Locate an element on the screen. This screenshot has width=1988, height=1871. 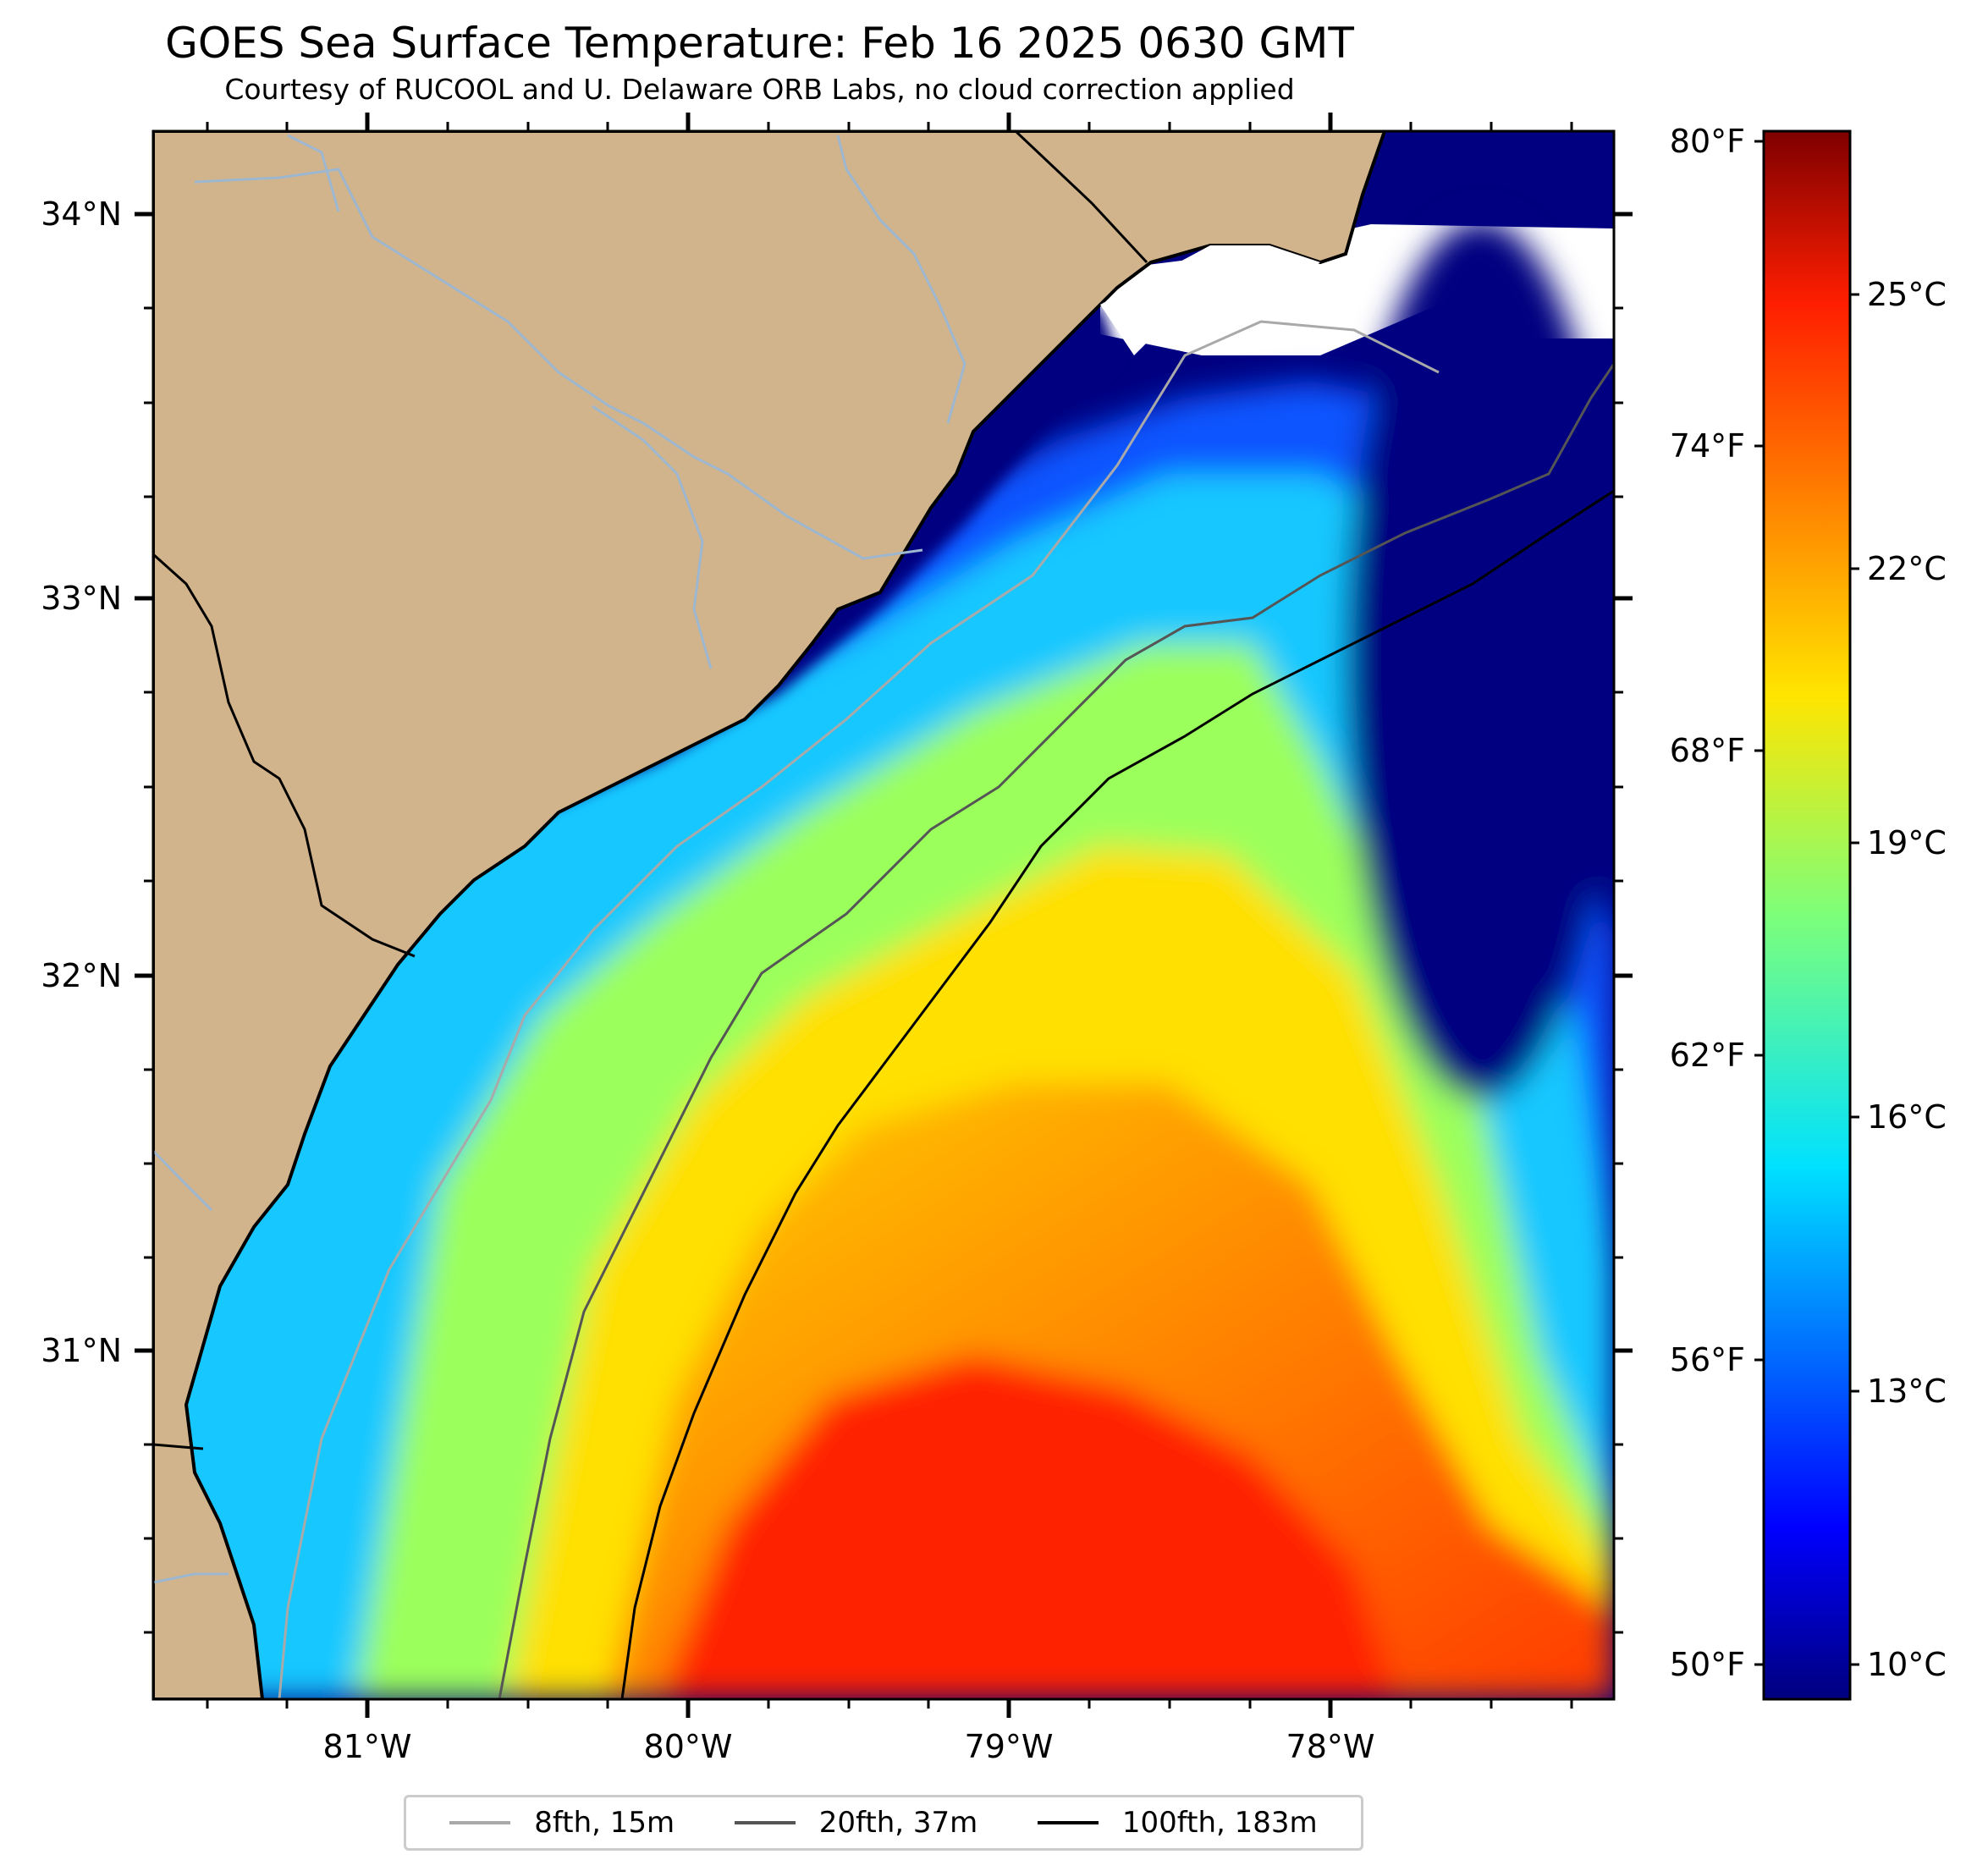
colorbar-label-50f: 50°F is located at coordinates (1707, 1665).